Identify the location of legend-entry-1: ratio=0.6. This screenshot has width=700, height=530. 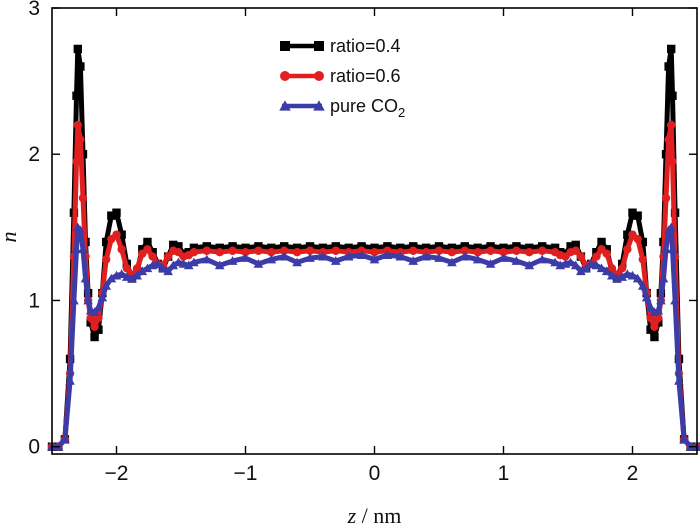
(340, 76).